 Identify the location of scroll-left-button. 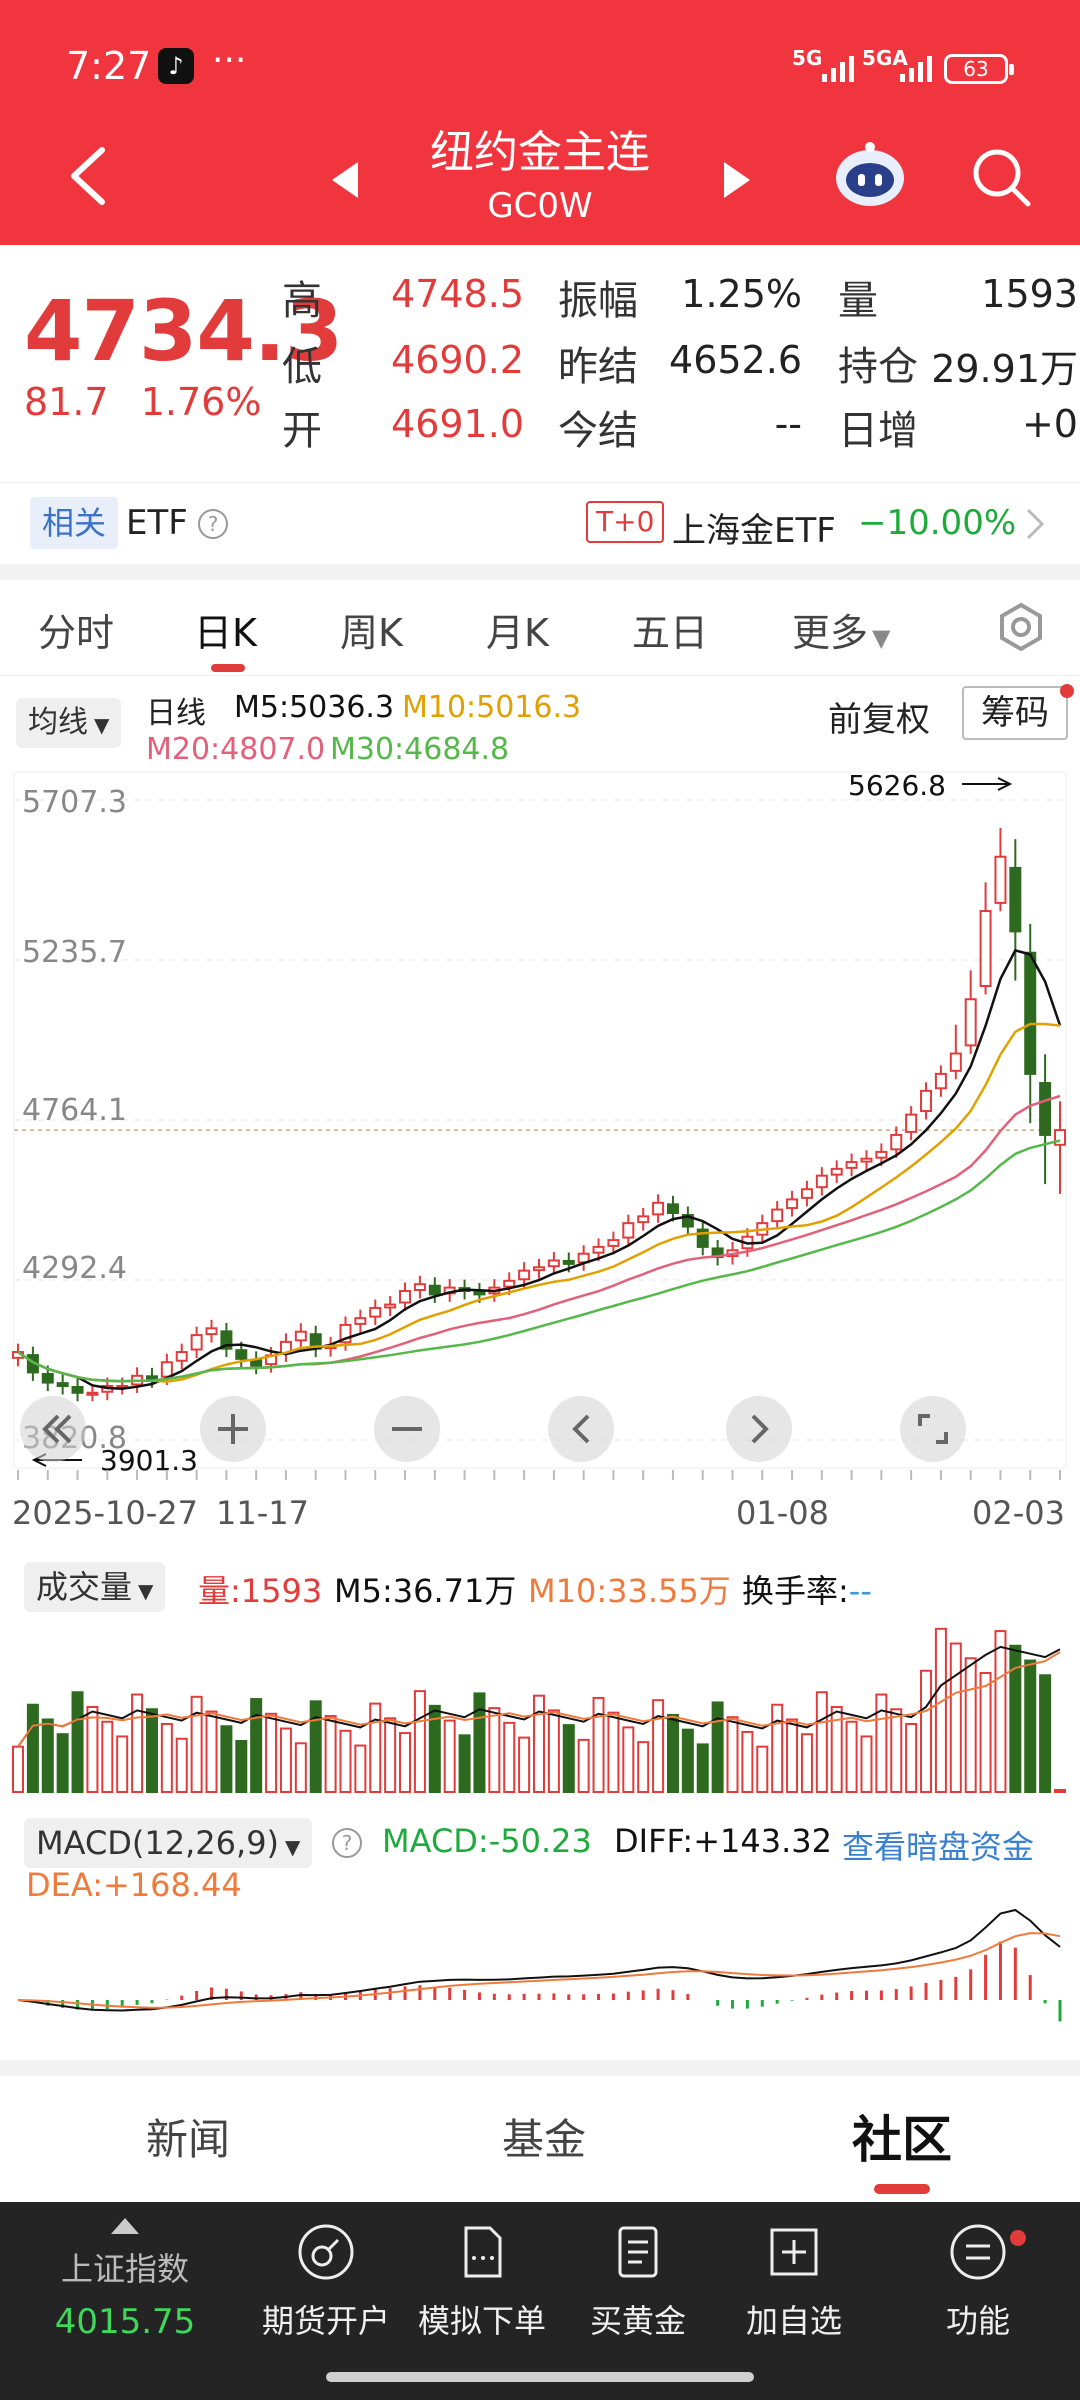
(581, 1429).